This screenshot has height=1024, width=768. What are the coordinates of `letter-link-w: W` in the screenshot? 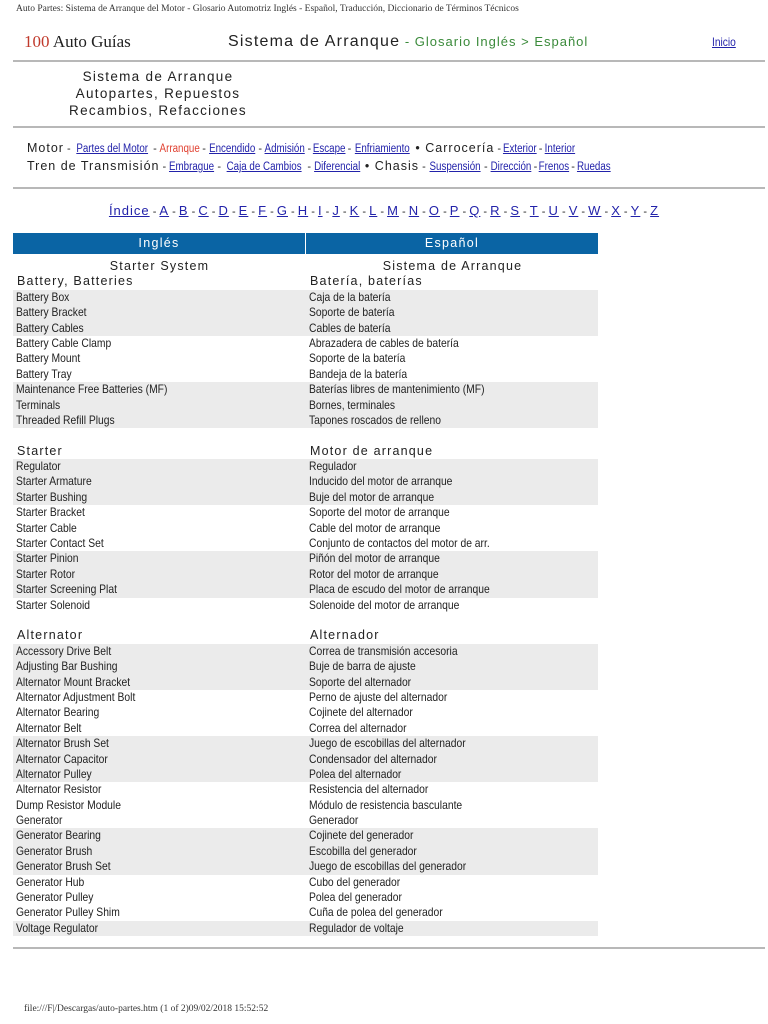 It's located at (595, 210).